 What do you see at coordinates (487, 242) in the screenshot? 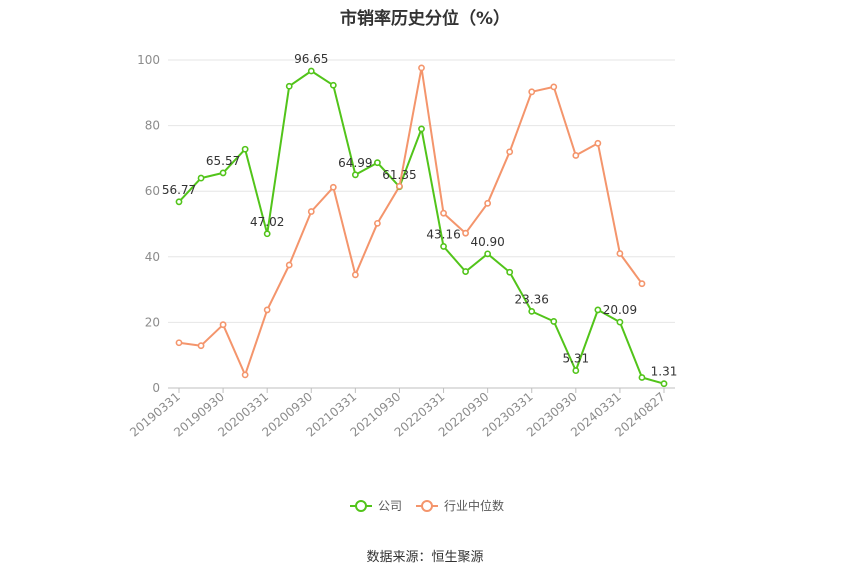
I see `data-label: 40.90` at bounding box center [487, 242].